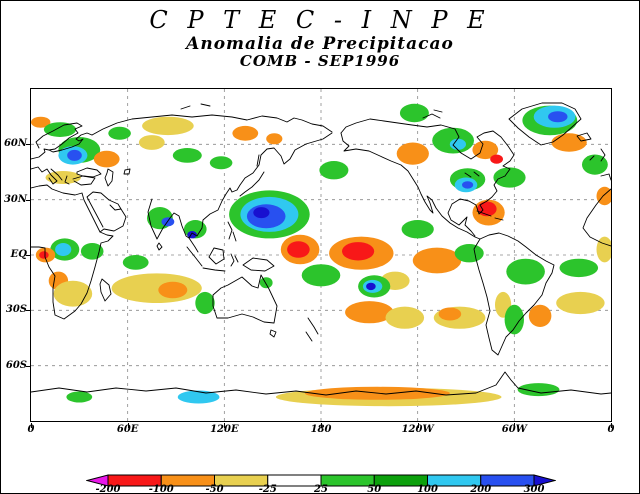 The image size is (640, 494). Describe the element at coordinates (16, 310) in the screenshot. I see `lat-tick-label: 30S` at that location.